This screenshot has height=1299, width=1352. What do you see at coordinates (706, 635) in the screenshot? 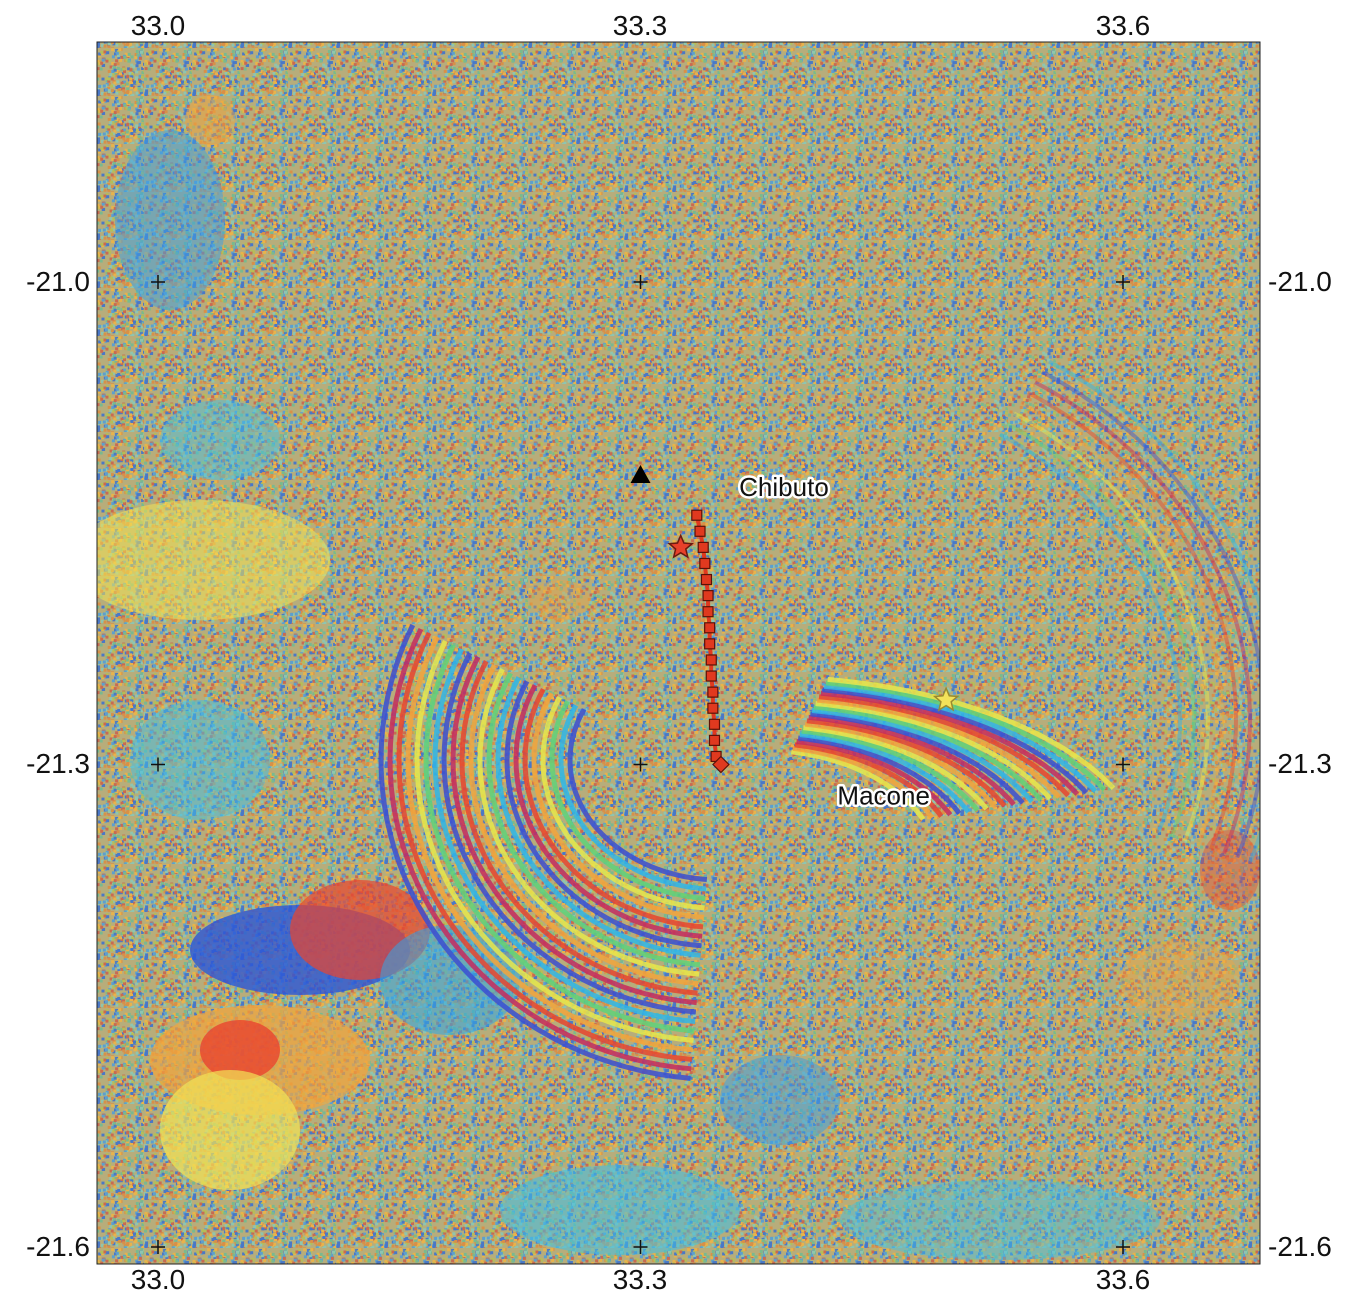
I see `fault-trace` at bounding box center [706, 635].